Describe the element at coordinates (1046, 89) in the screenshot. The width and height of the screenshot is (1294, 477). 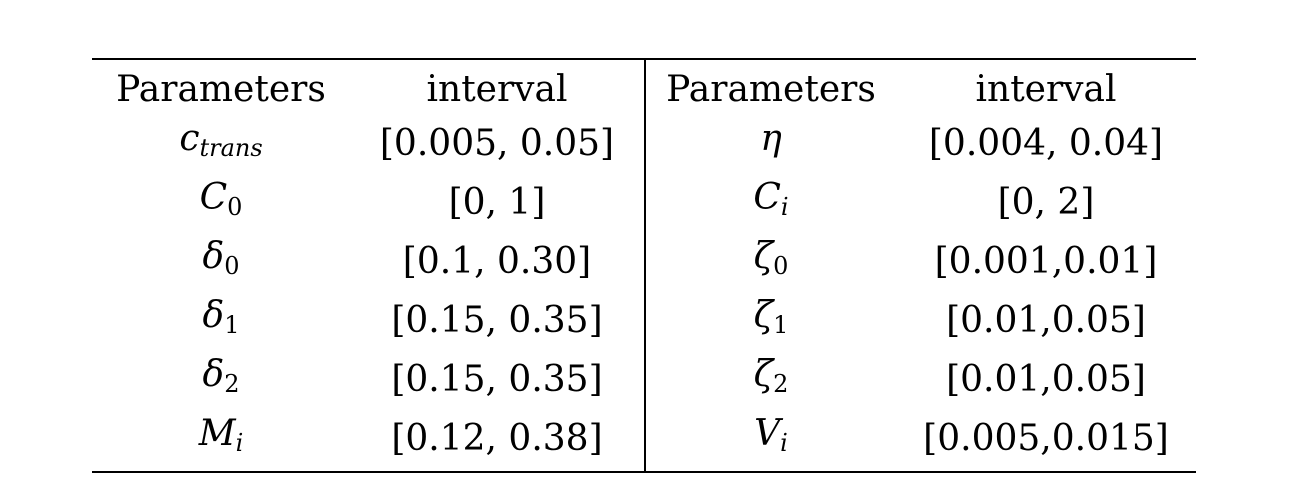
I see `header-interval-right: interval` at that location.